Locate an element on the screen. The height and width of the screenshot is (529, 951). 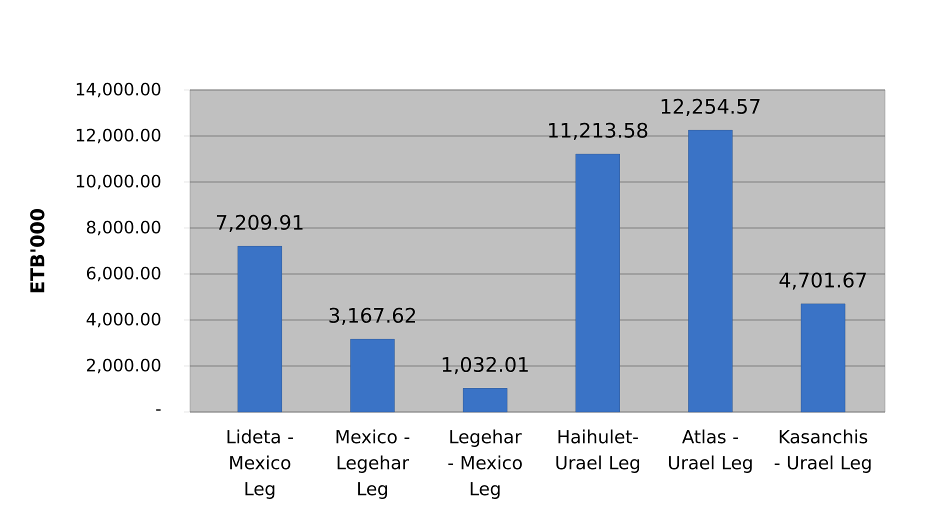
x-tick-label: Atlas - Urael Leg is located at coordinates (710, 451).